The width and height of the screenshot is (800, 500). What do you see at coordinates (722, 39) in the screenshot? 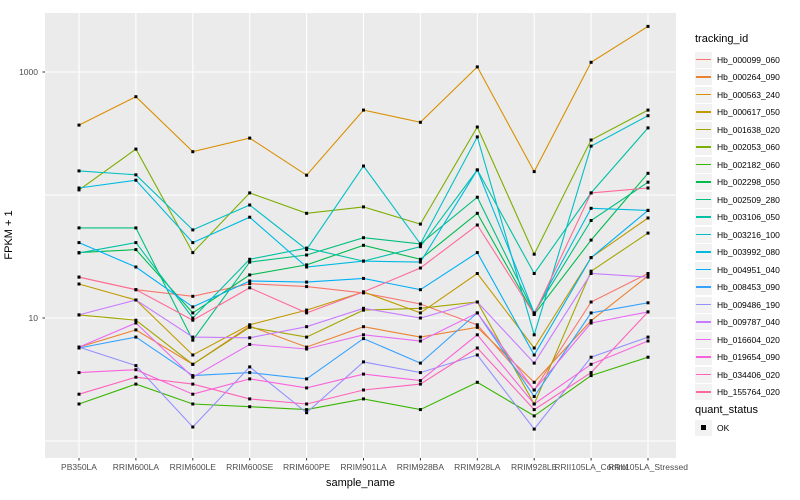
I see `legend-title-tracking-id: tracking_id` at bounding box center [722, 39].